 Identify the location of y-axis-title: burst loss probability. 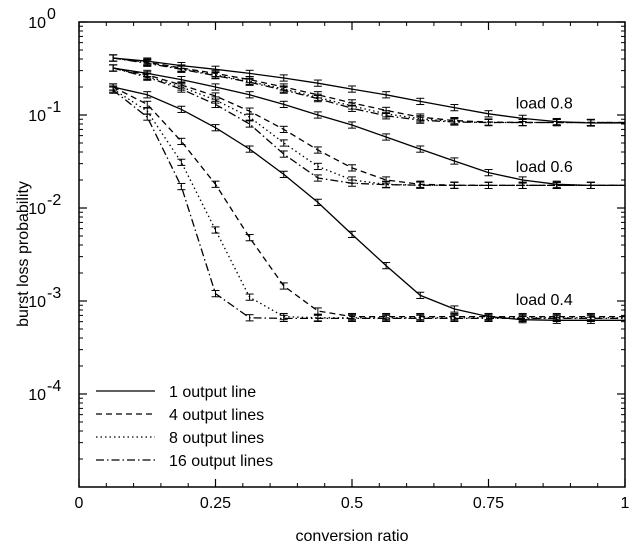
(23, 254).